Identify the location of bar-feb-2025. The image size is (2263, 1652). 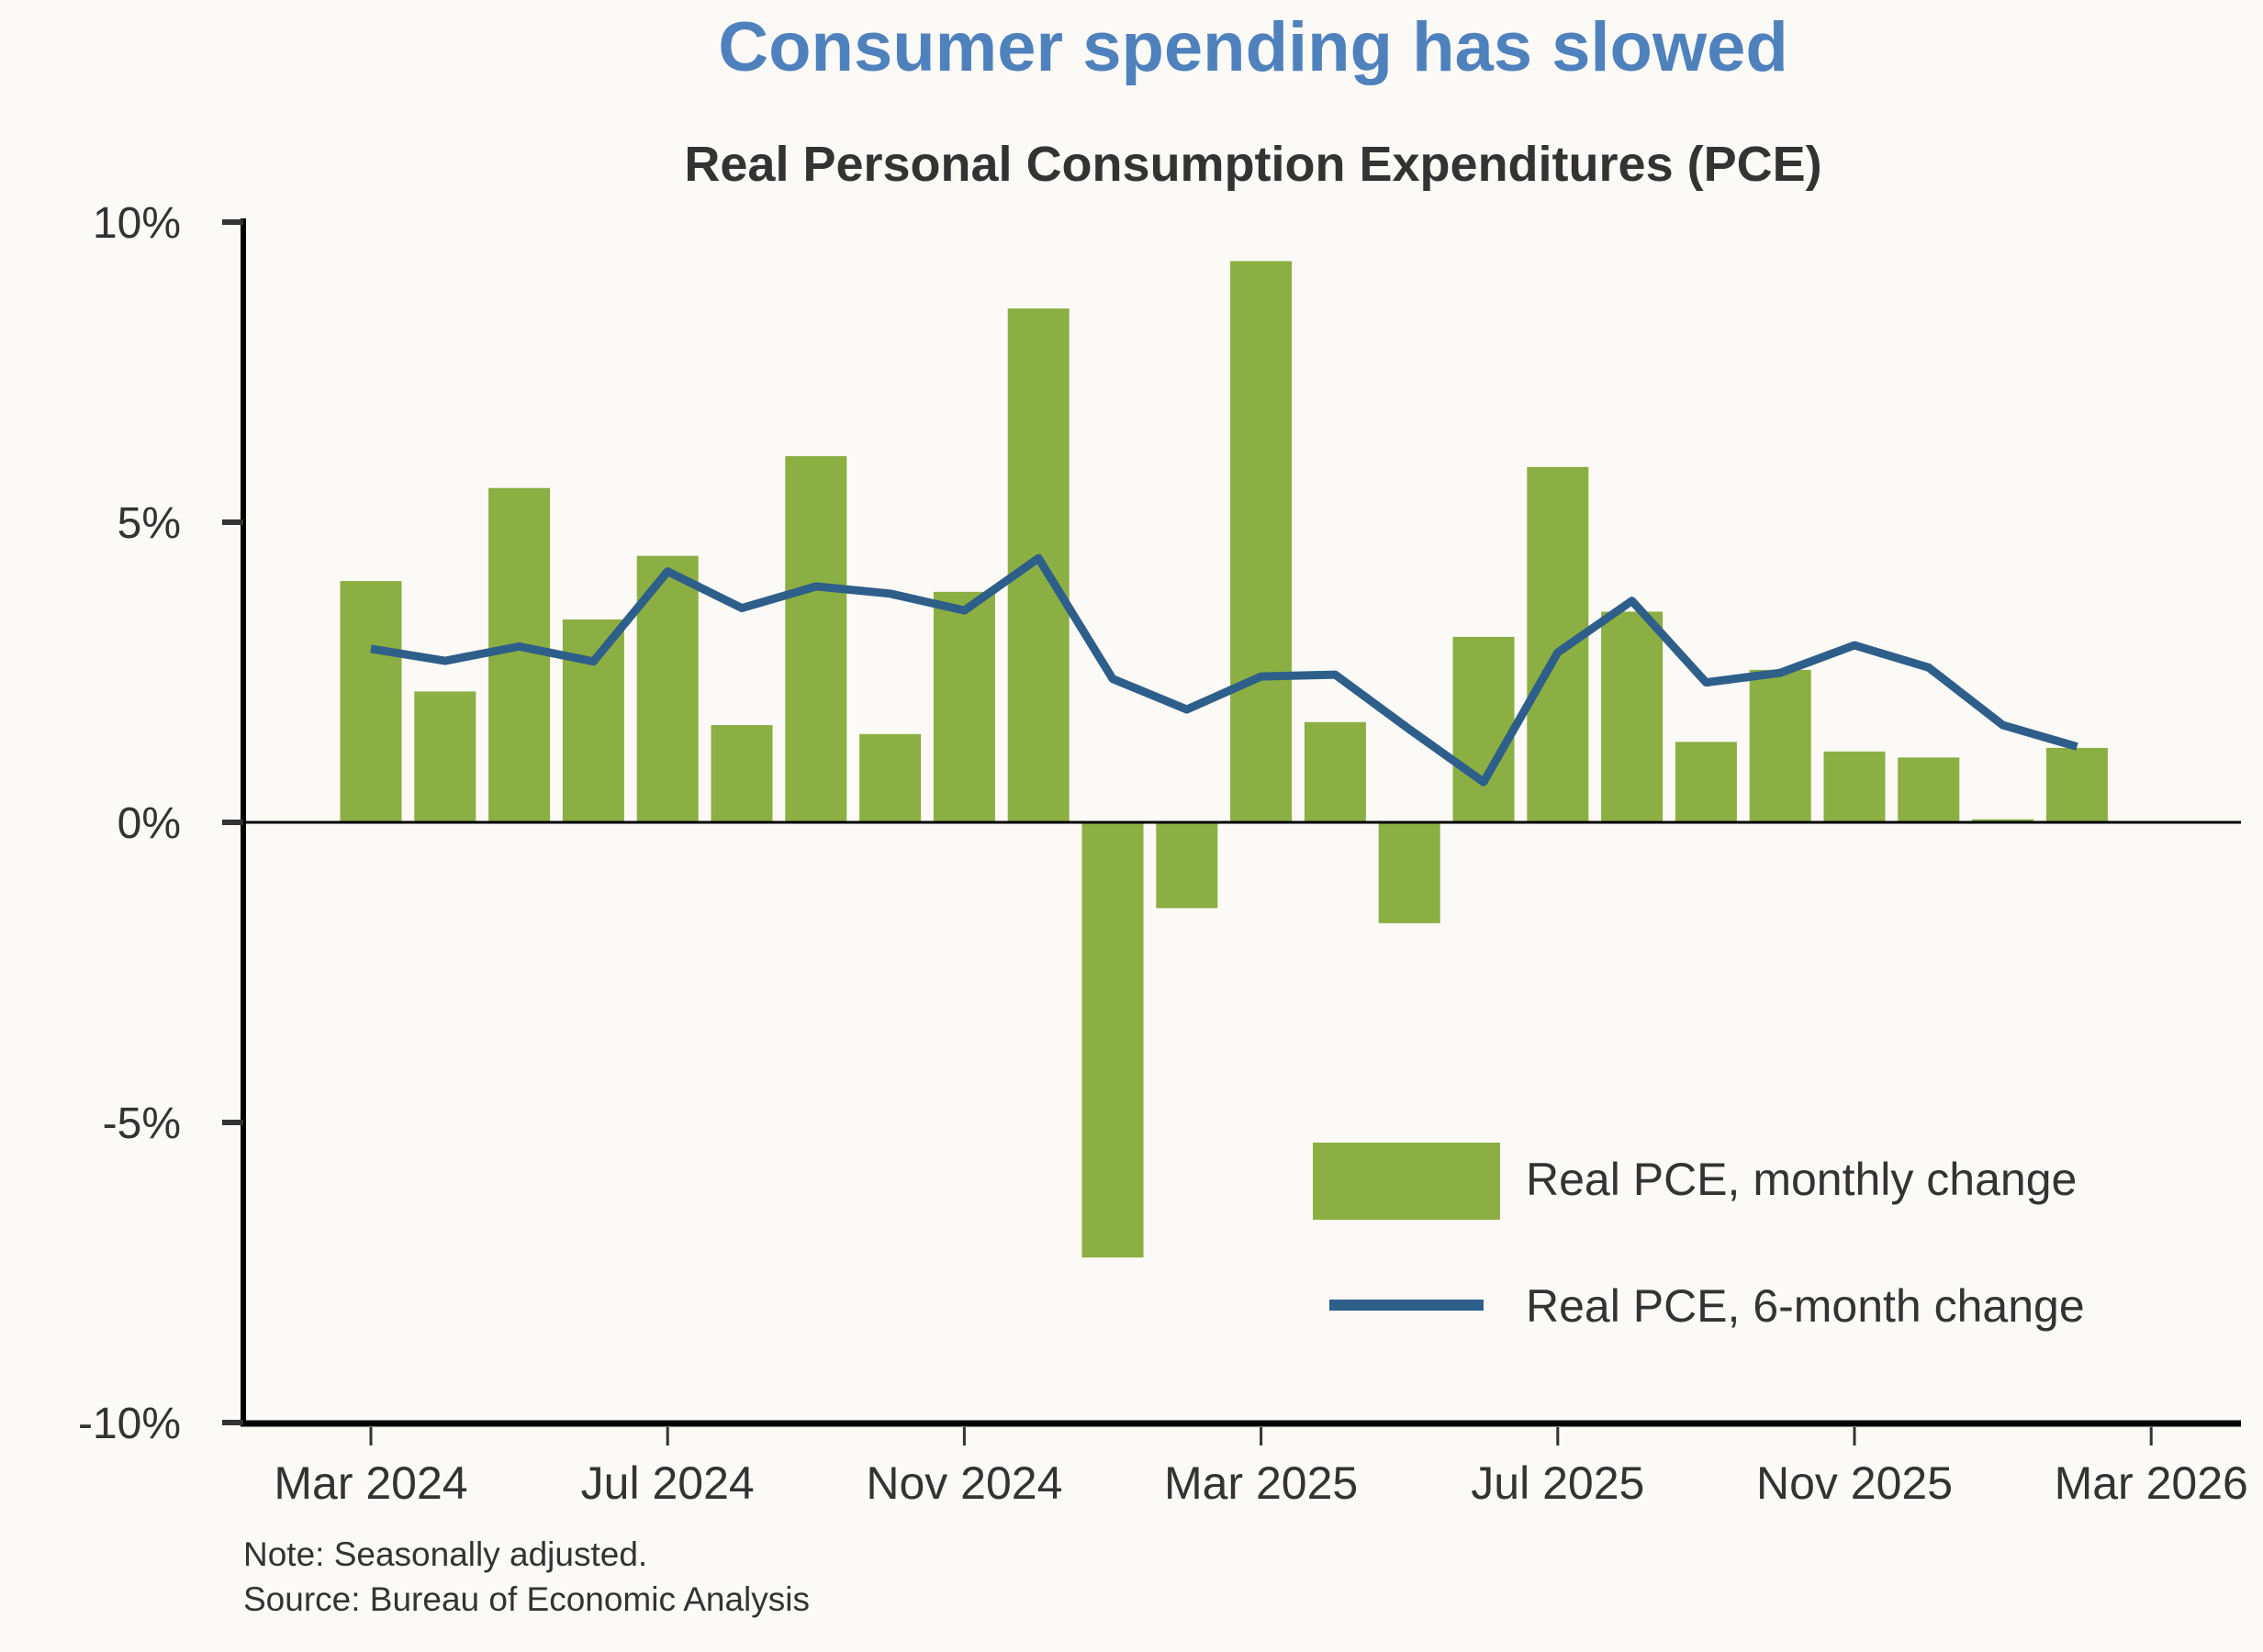
(1187, 865).